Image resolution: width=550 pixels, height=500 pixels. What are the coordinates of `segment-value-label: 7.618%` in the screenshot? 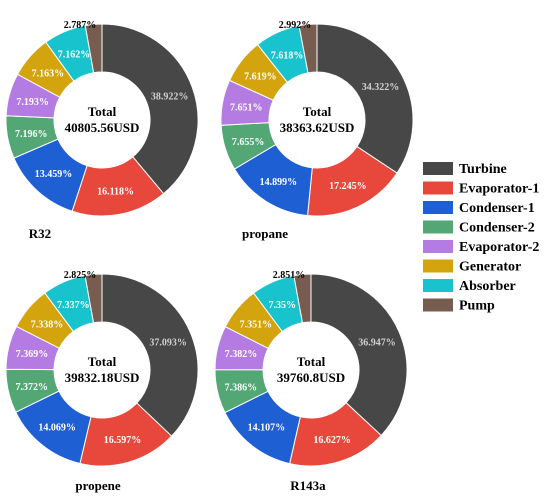 It's located at (287, 55).